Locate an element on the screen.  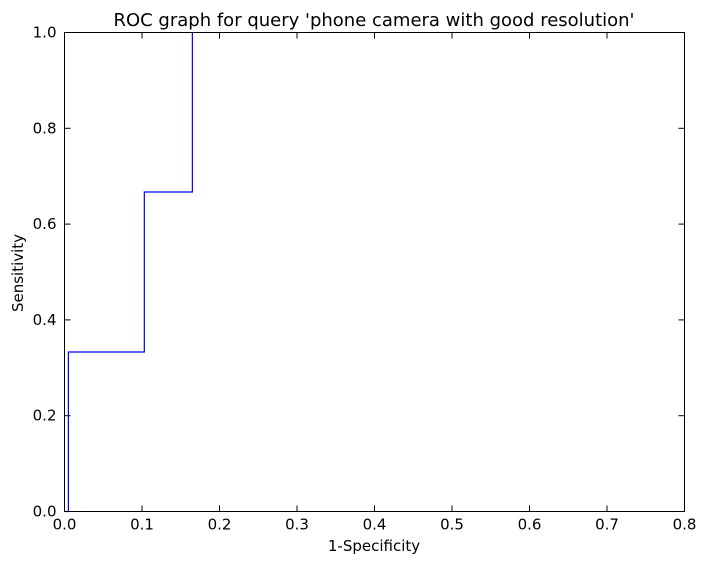
x-tick-label: 0.2 is located at coordinates (220, 525).